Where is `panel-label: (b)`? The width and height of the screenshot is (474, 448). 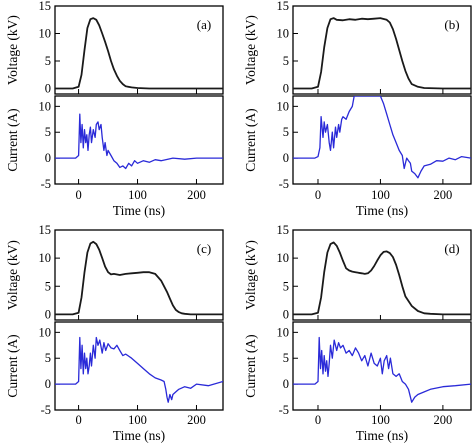
panel-label: (b) is located at coordinates (451, 24).